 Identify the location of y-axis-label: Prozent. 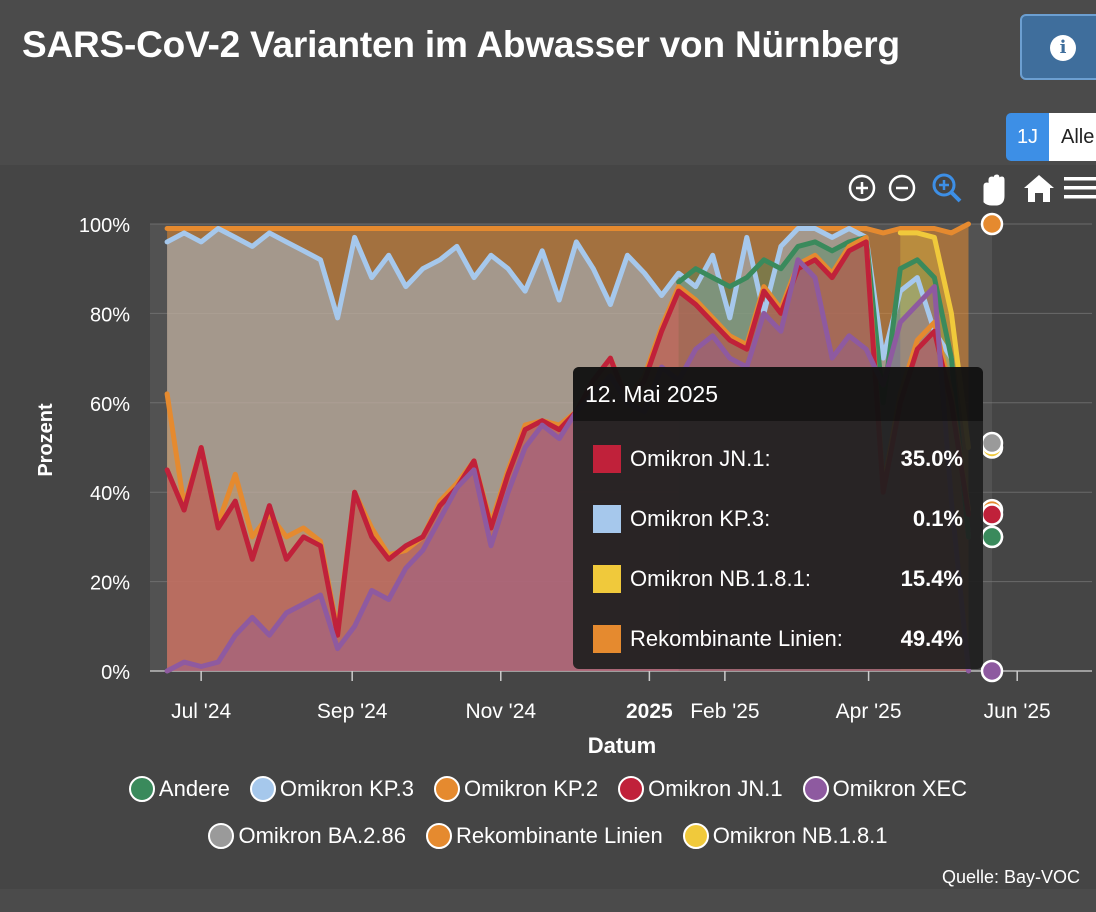
(46, 440).